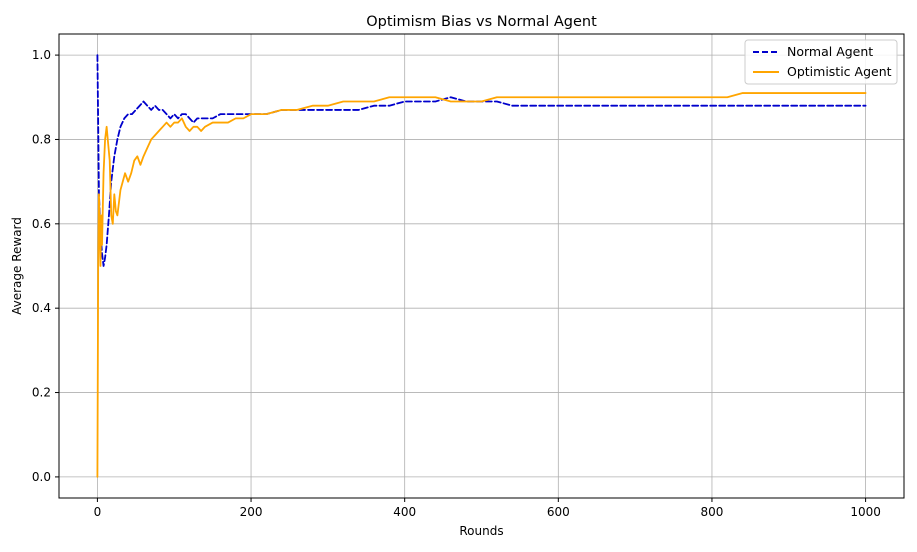 The image size is (917, 552). I want to click on x-tick-label: 1000, so click(865, 512).